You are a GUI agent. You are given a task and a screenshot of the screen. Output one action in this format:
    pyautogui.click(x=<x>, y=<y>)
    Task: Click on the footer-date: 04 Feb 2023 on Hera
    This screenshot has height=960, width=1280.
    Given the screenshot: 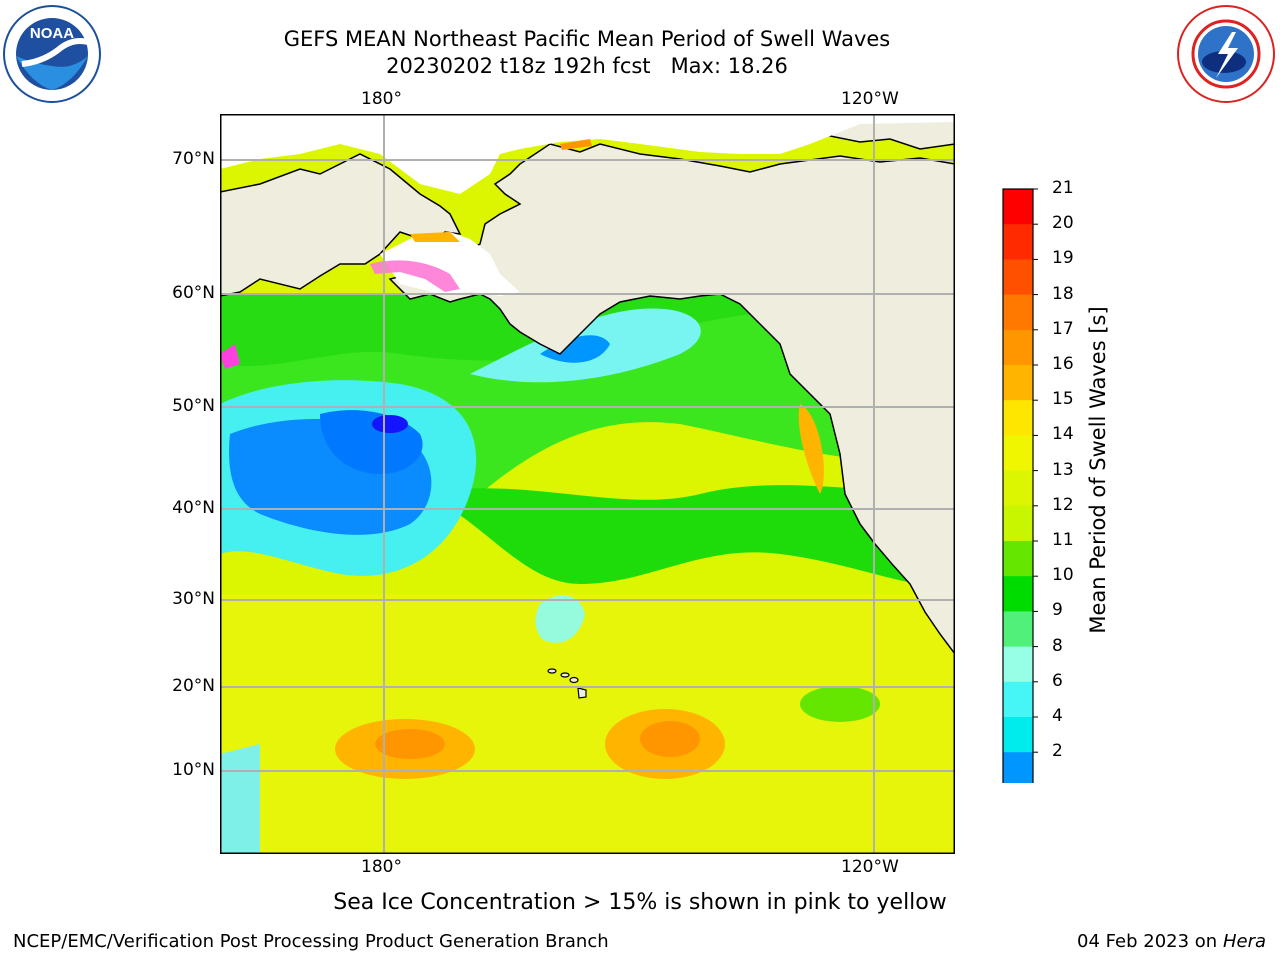 What is the action you would take?
    pyautogui.click(x=1171, y=941)
    